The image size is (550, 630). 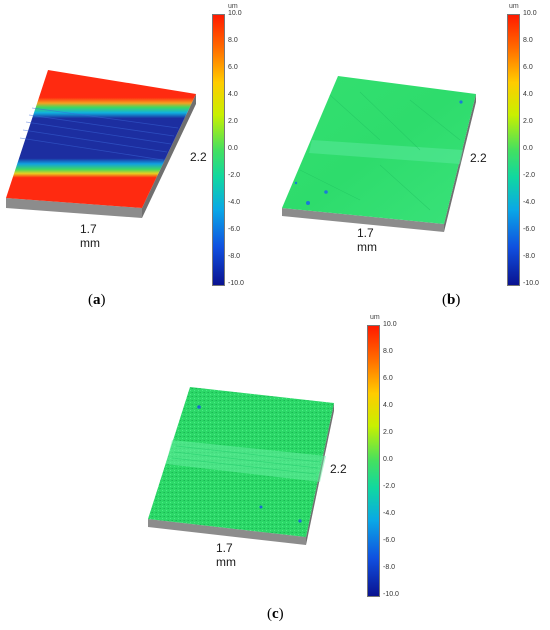 I want to click on caption-a: (a), so click(x=97, y=300).